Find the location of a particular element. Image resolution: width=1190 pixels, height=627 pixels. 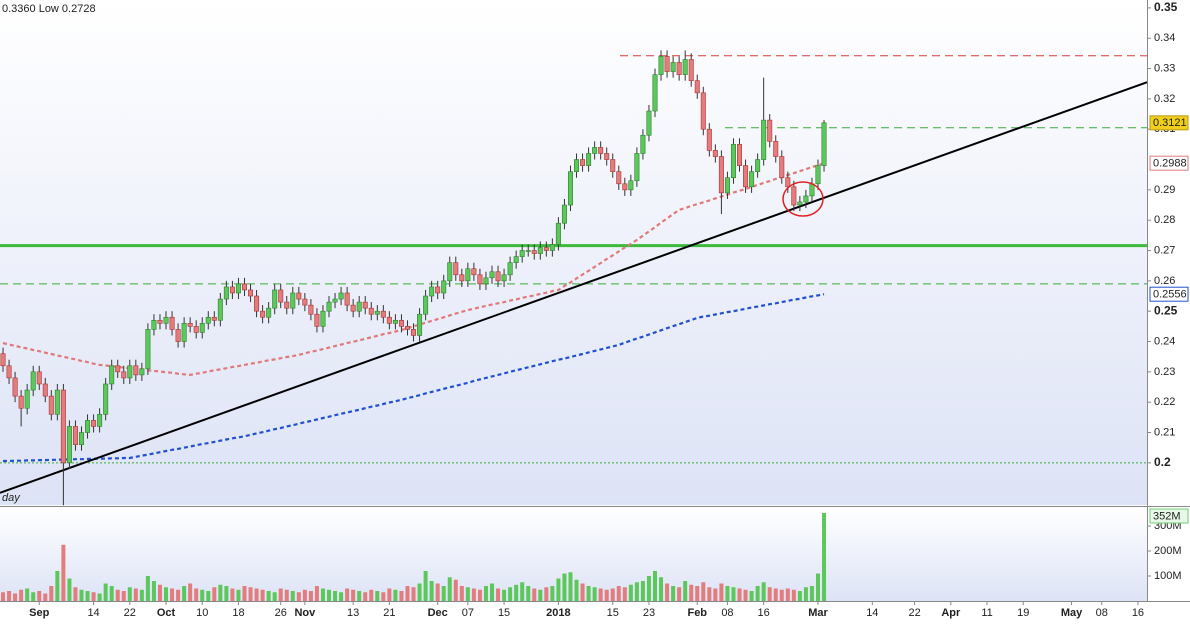

x-tick-label: 22 is located at coordinates (914, 613).